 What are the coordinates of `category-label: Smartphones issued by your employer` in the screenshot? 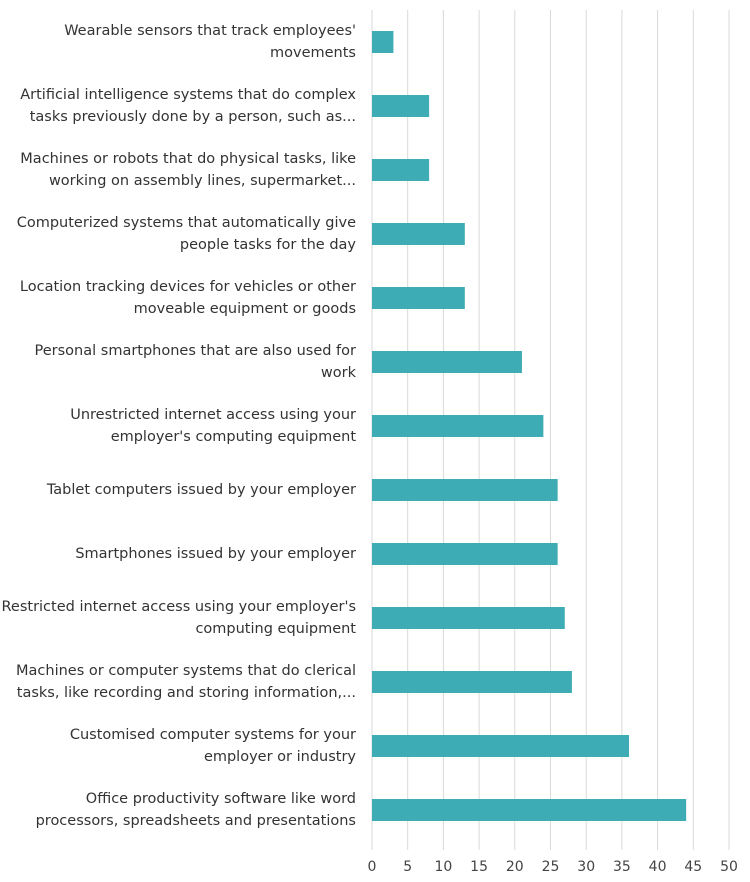 It's located at (215, 554).